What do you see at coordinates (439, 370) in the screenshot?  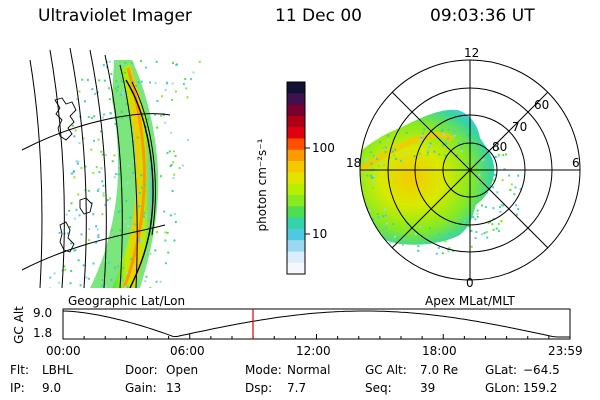 I see `info-value: 7.0 Re` at bounding box center [439, 370].